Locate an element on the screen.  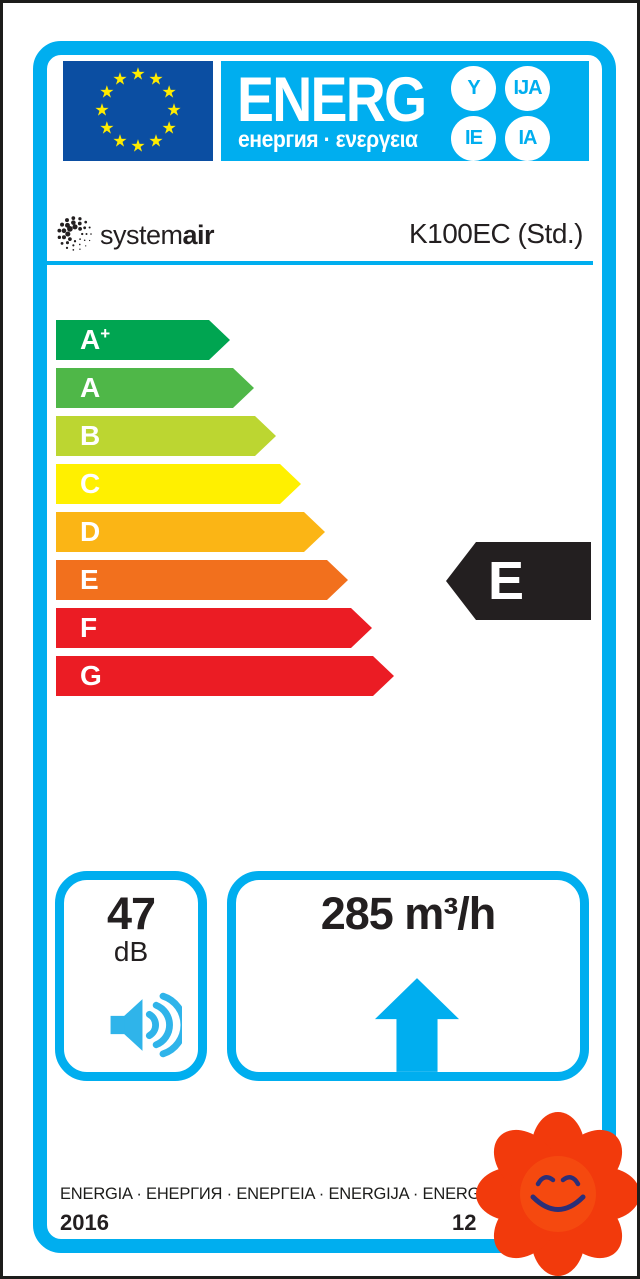
noise-box: 47 dB is located at coordinates (131, 976).